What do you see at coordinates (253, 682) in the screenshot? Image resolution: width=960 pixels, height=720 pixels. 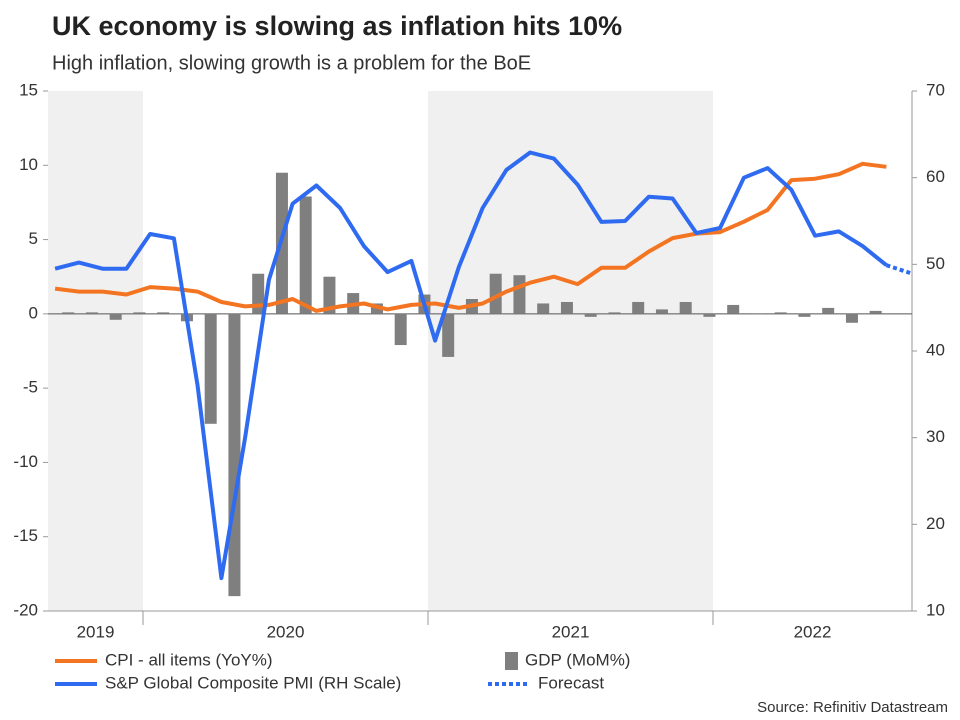 I see `legend-label: S&P Global Composite PMI (RH Scale)` at bounding box center [253, 682].